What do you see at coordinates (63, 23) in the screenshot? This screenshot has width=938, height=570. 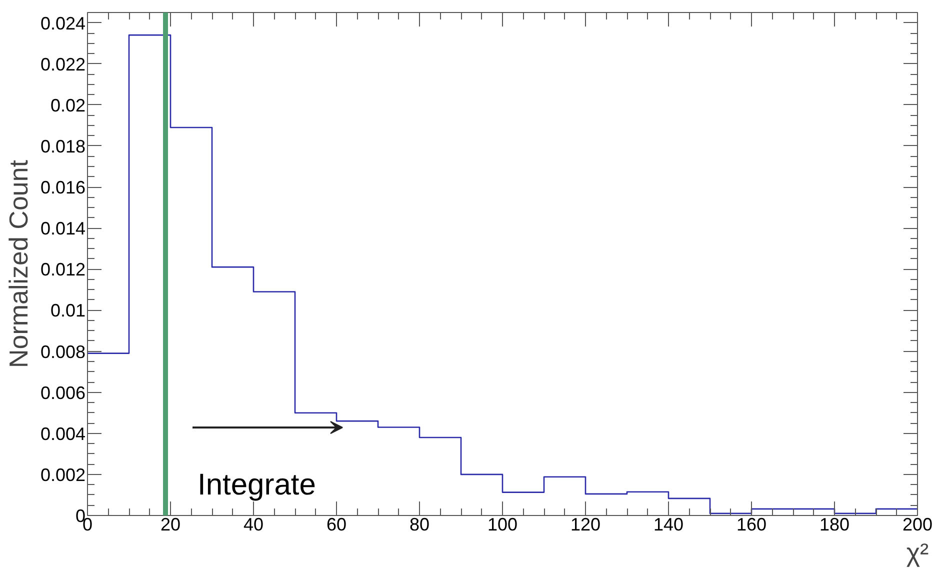 I see `y-tick-label: 0.024` at bounding box center [63, 23].